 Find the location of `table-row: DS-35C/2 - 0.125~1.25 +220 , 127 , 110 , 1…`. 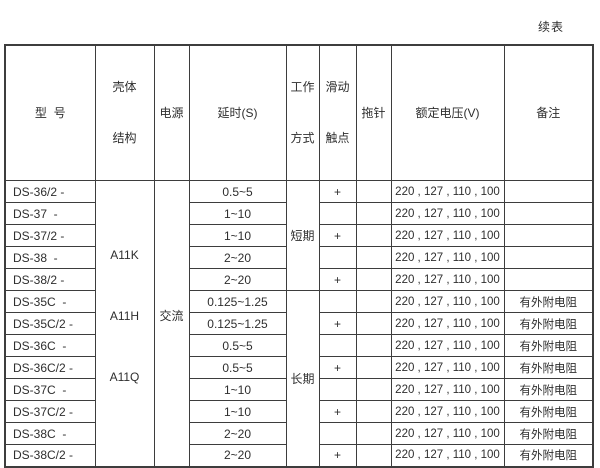

table-row: DS-35C/2 - 0.125~1.25 +220 , 127 , 110 , 1… is located at coordinates (299, 323).